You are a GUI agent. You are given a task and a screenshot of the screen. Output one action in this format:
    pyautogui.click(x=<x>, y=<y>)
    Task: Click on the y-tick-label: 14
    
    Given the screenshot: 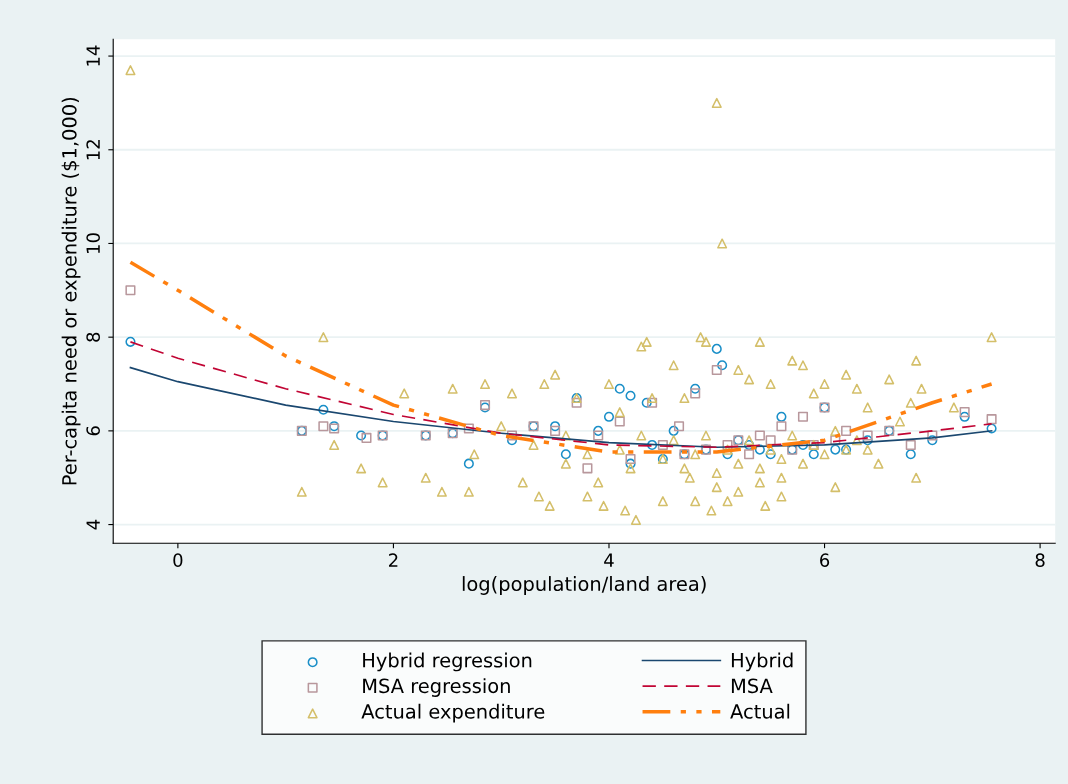 What is the action you would take?
    pyautogui.click(x=93, y=55)
    